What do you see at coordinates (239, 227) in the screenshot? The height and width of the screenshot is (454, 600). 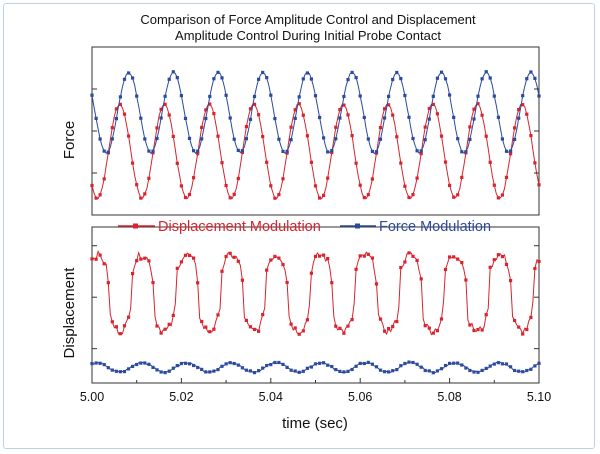 I see `legend-label-displacement: Displacement Modulation` at bounding box center [239, 227].